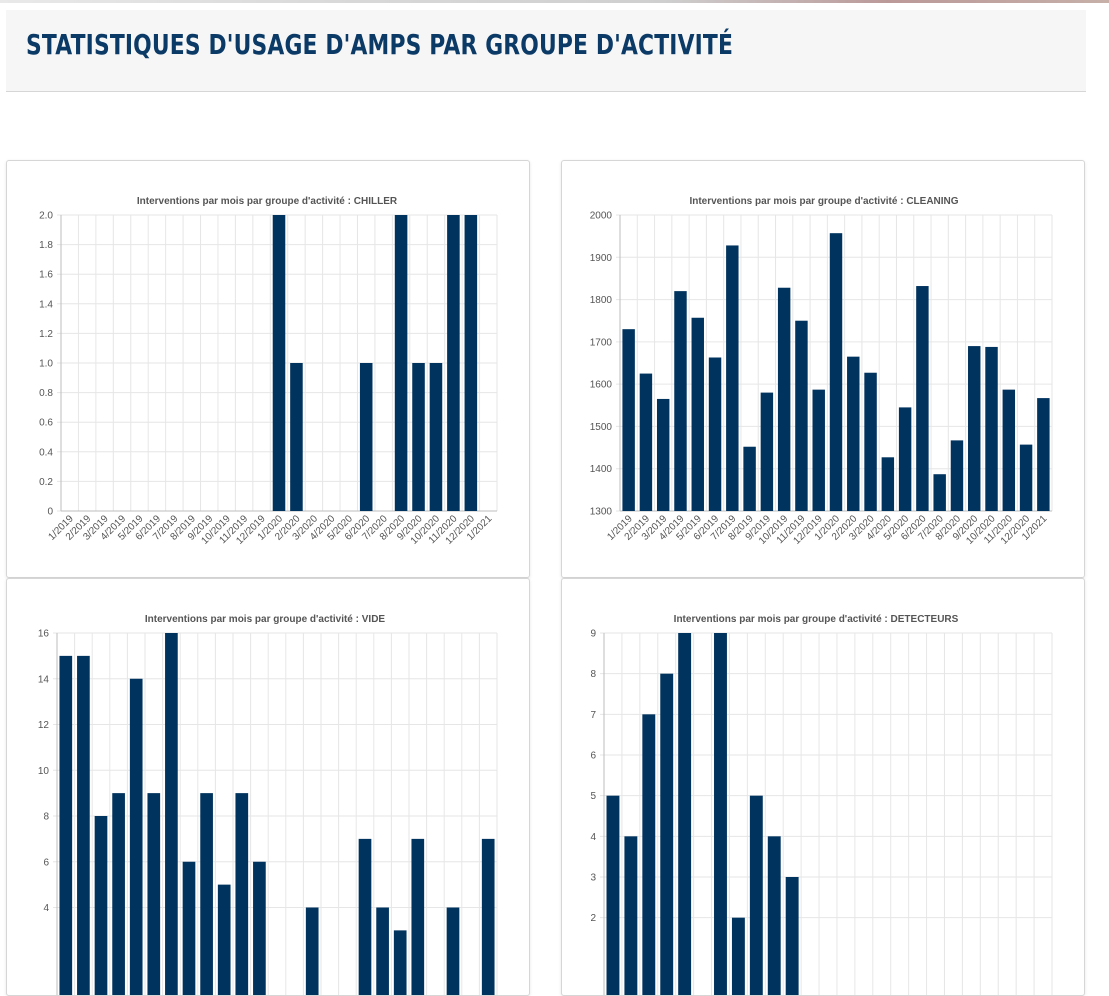 This screenshot has height=996, width=1109. I want to click on bar: 2/2019: 15, so click(83, 825).